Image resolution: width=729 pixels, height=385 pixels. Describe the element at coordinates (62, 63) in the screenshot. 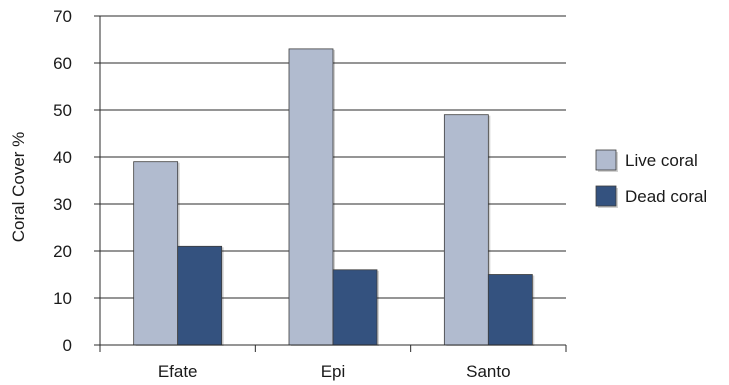

I see `y-tick-label: 60` at that location.